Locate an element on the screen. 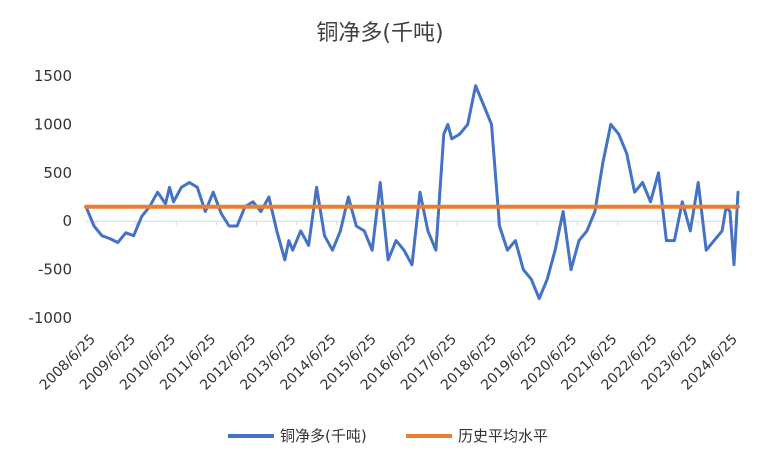 The image size is (760, 466). legend-label: 历史平均水平 is located at coordinates (503, 436).